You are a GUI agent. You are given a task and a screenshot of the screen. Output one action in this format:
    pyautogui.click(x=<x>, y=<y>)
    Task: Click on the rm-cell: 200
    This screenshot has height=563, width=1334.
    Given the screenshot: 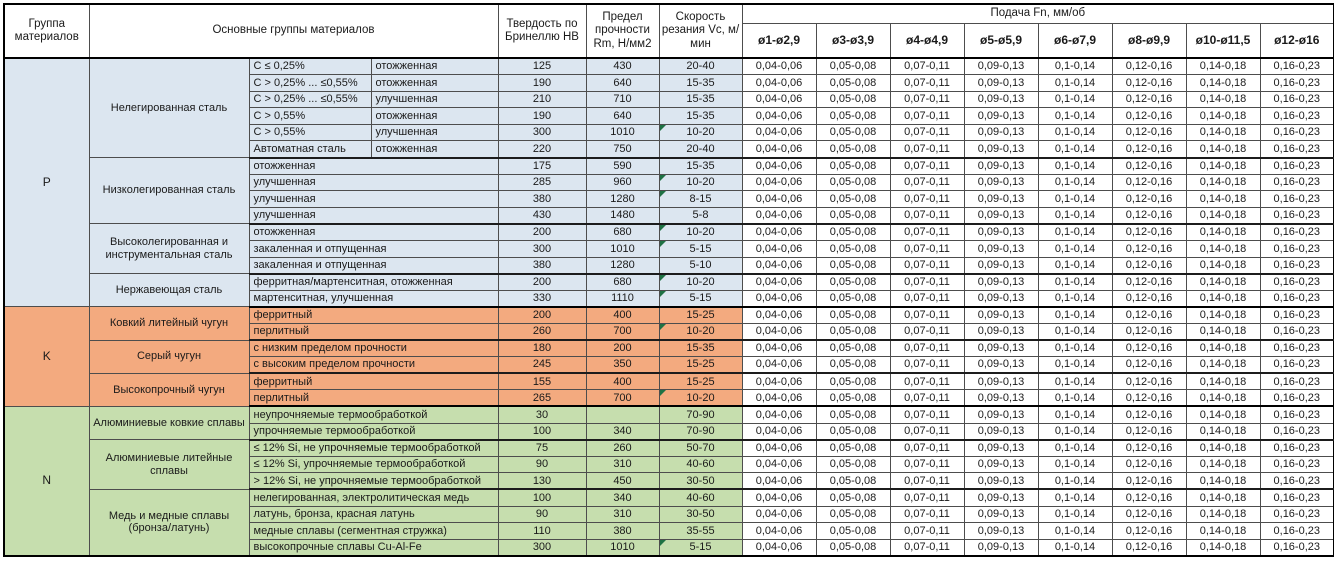 What is the action you would take?
    pyautogui.click(x=622, y=348)
    